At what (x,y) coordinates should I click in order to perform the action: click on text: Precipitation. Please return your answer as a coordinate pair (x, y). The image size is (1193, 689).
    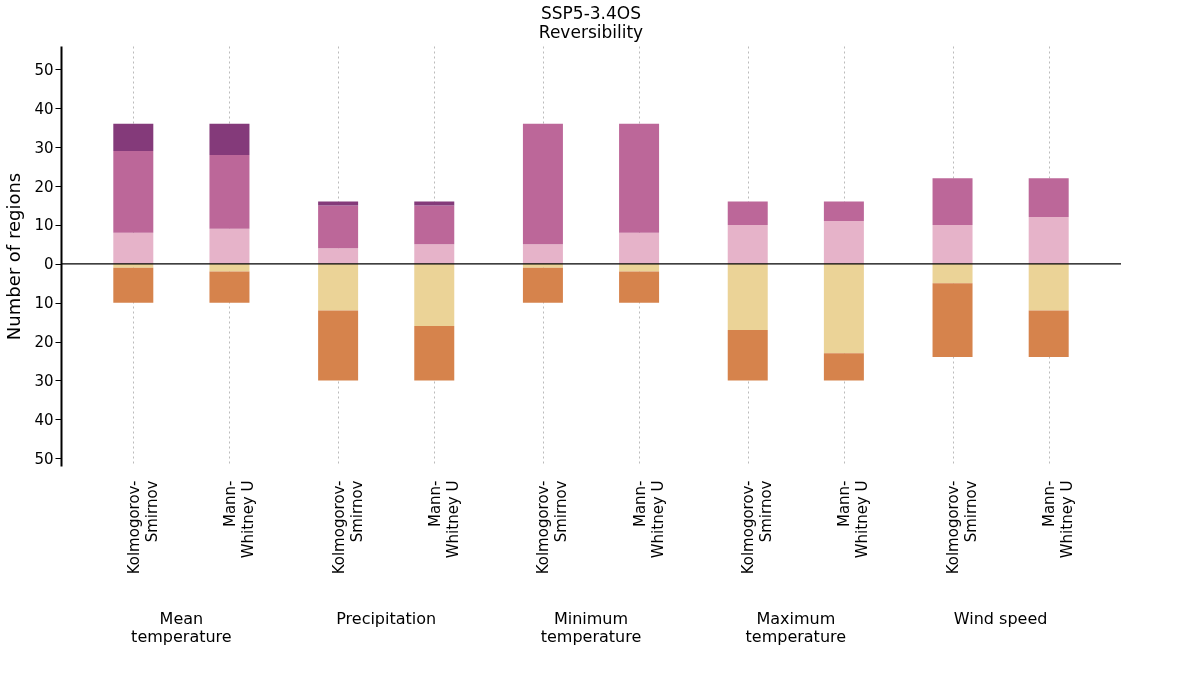
    Looking at the image, I should click on (386, 618).